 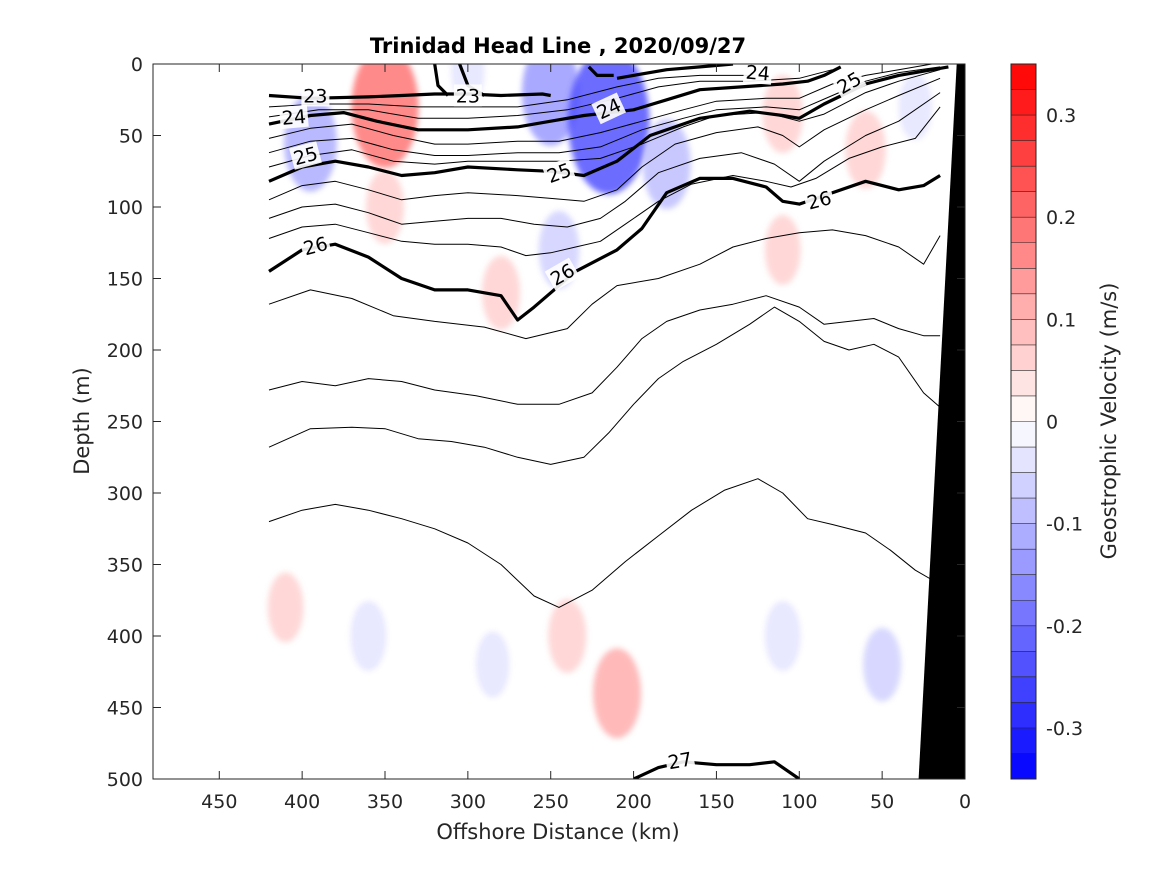 I want to click on bathymetry, so click(x=941, y=421).